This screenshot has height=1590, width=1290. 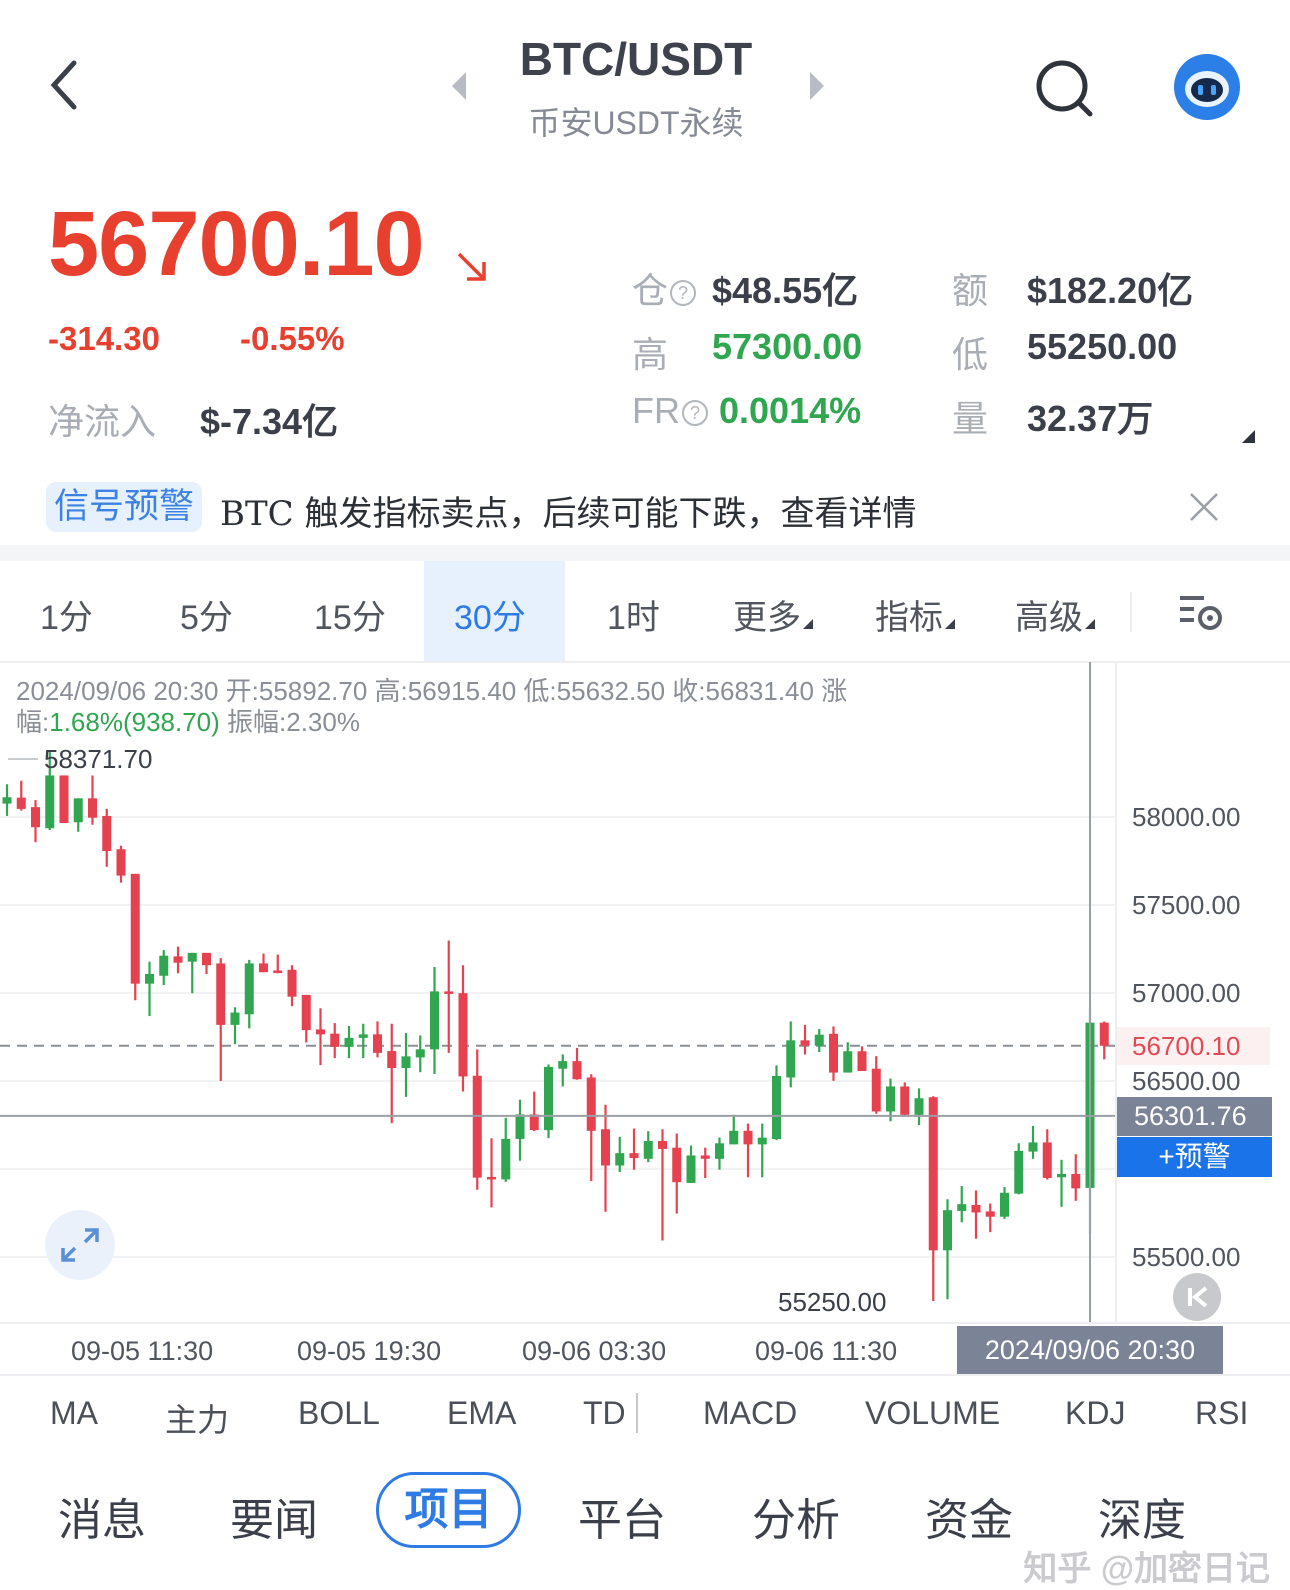 What do you see at coordinates (1055, 614) in the screenshot?
I see `tab-advanced: 高级` at bounding box center [1055, 614].